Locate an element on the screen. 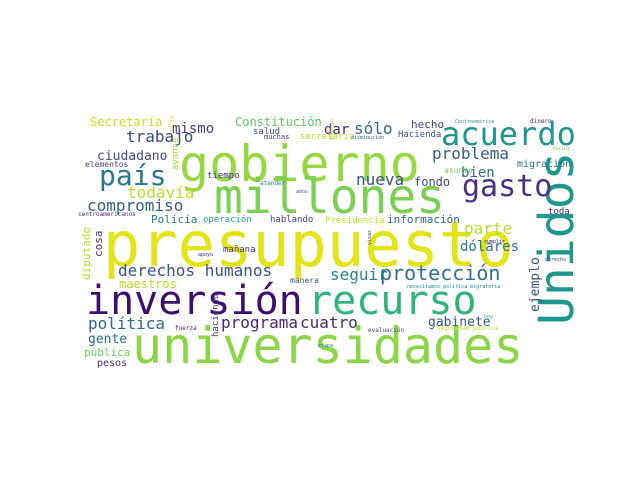  word-tiempo: tiempo is located at coordinates (223, 176).